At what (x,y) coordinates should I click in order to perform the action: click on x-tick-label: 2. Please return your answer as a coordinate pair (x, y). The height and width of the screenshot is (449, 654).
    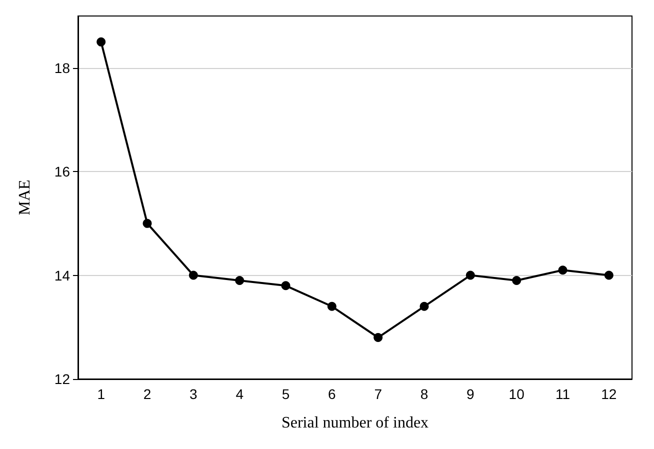
    Looking at the image, I should click on (147, 394).